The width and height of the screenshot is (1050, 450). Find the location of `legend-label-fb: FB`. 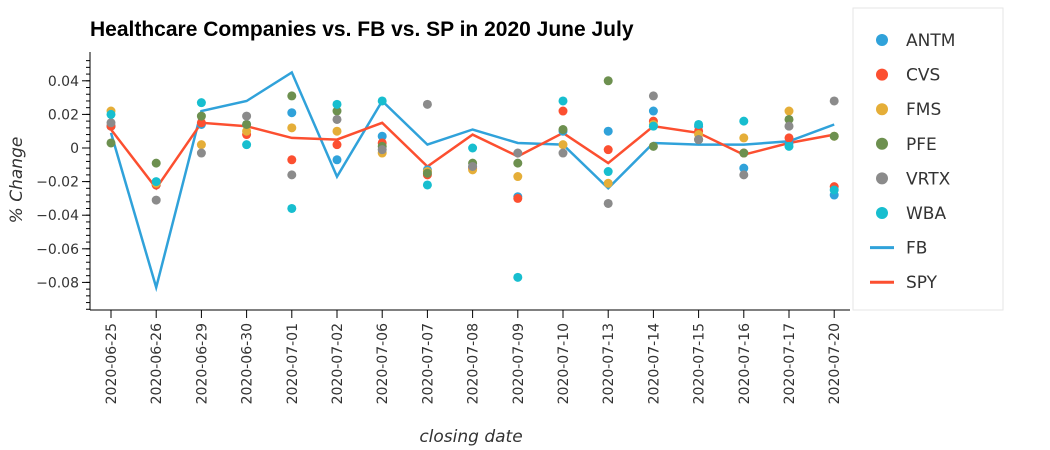

legend-label-fb: FB is located at coordinates (916, 249).